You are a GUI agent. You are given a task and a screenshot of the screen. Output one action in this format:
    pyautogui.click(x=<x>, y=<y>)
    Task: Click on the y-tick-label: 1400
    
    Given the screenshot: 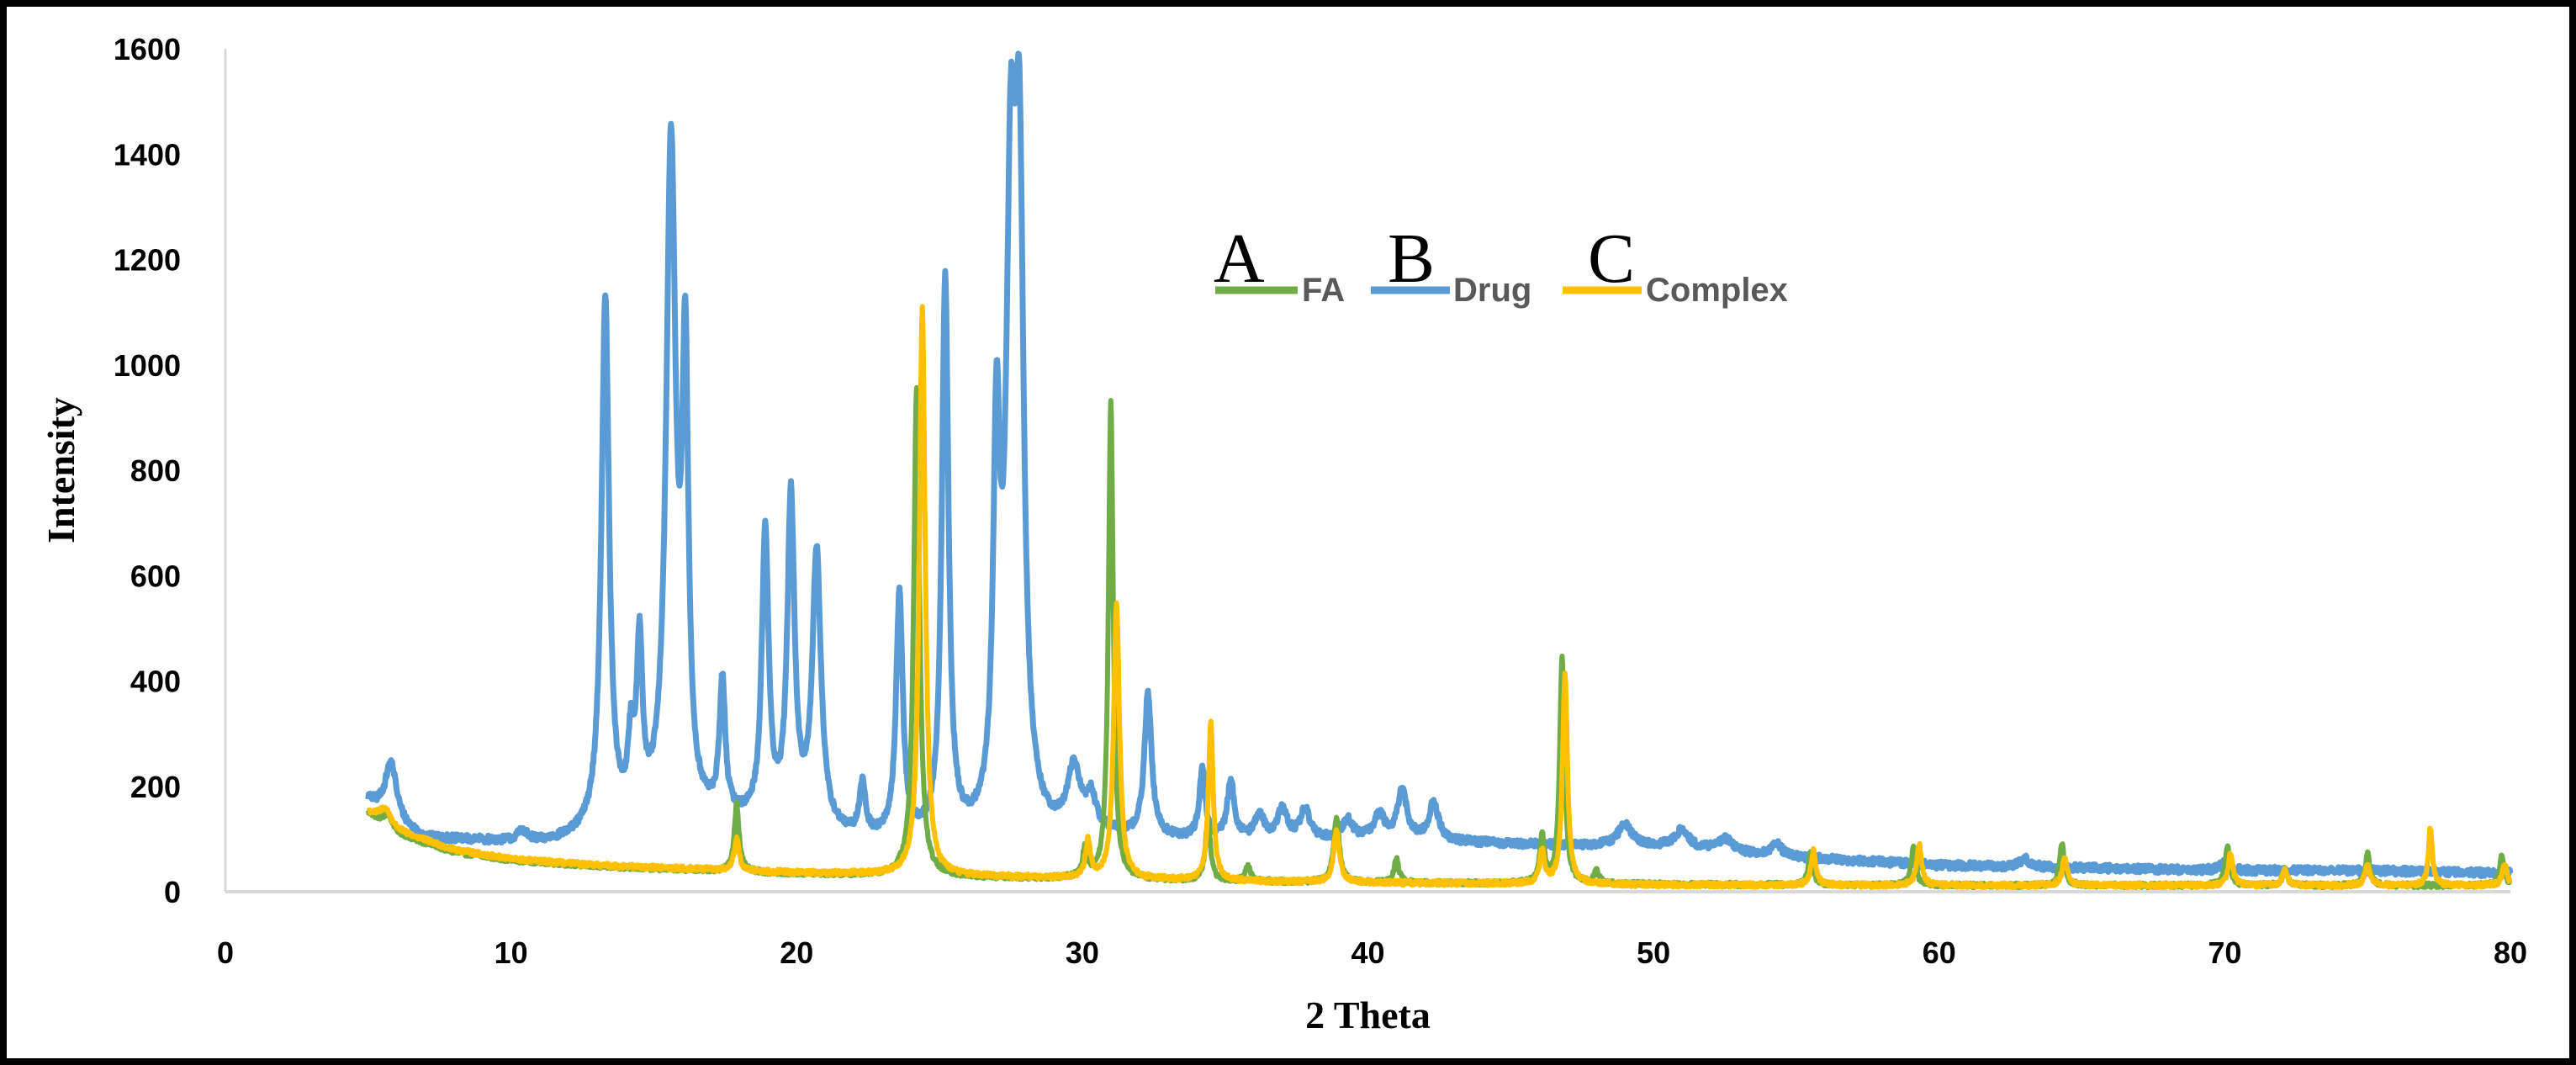 What is the action you would take?
    pyautogui.click(x=147, y=154)
    